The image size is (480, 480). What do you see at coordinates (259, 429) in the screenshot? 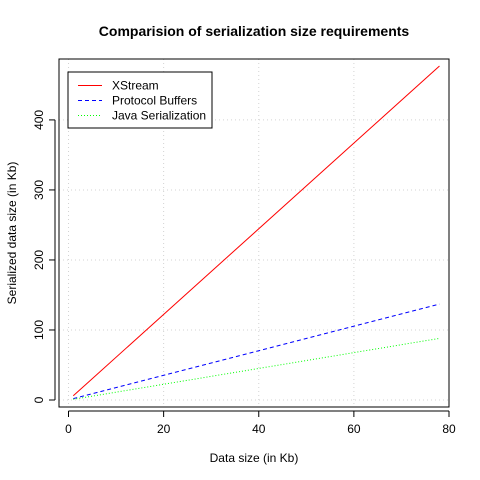
I see `x-tick-label: 40` at bounding box center [259, 429].